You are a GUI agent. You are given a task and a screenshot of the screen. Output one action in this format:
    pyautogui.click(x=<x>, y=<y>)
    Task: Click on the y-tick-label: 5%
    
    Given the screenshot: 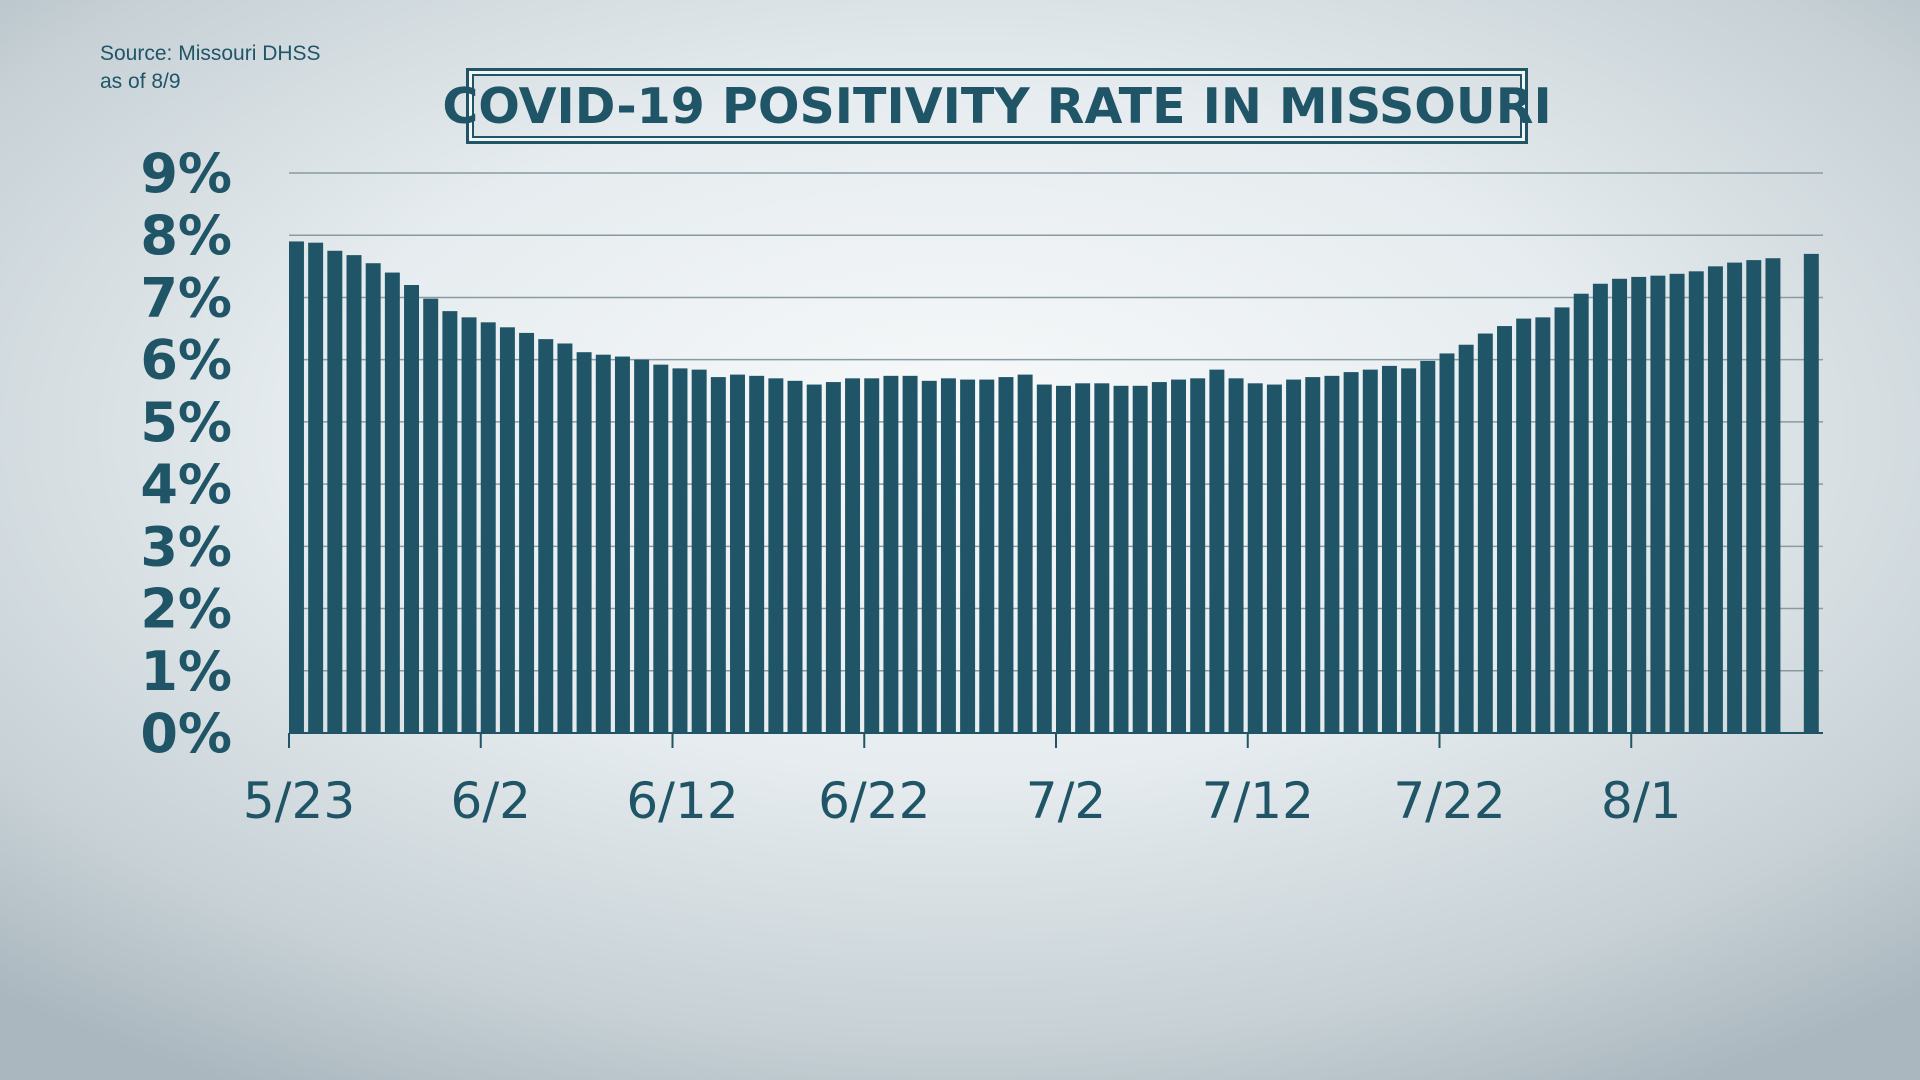 What is the action you would take?
    pyautogui.click(x=186, y=422)
    